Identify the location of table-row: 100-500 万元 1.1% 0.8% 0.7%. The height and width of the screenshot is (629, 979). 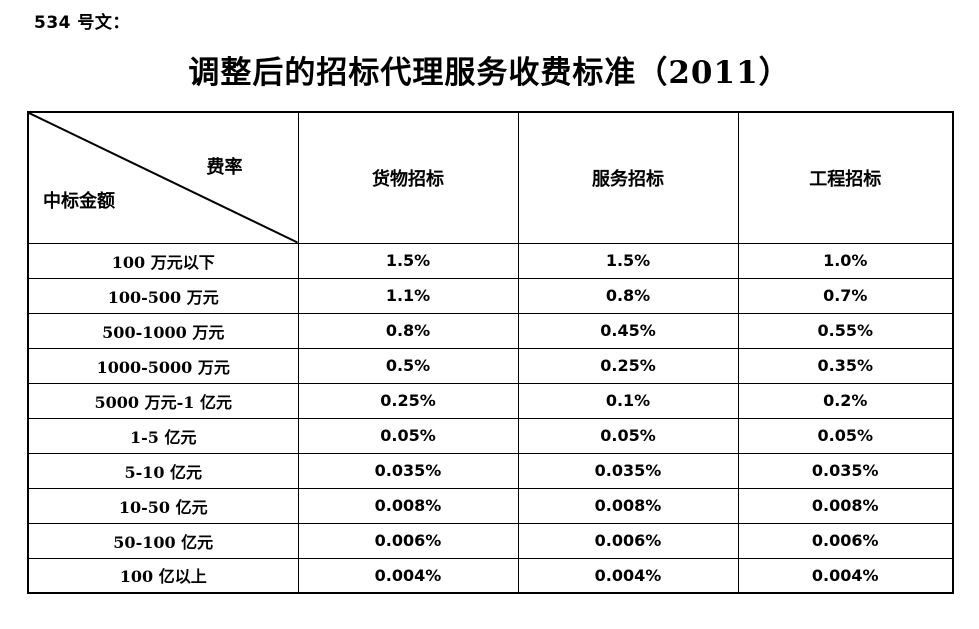
(490, 295).